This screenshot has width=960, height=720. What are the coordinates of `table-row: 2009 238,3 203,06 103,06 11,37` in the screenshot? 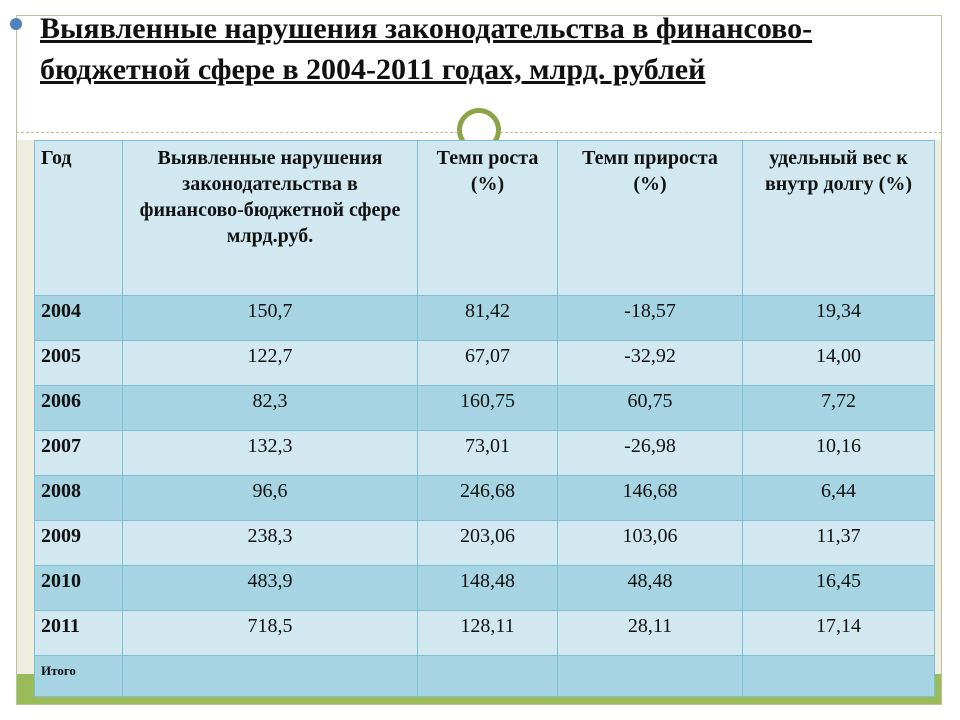 It's located at (484, 543).